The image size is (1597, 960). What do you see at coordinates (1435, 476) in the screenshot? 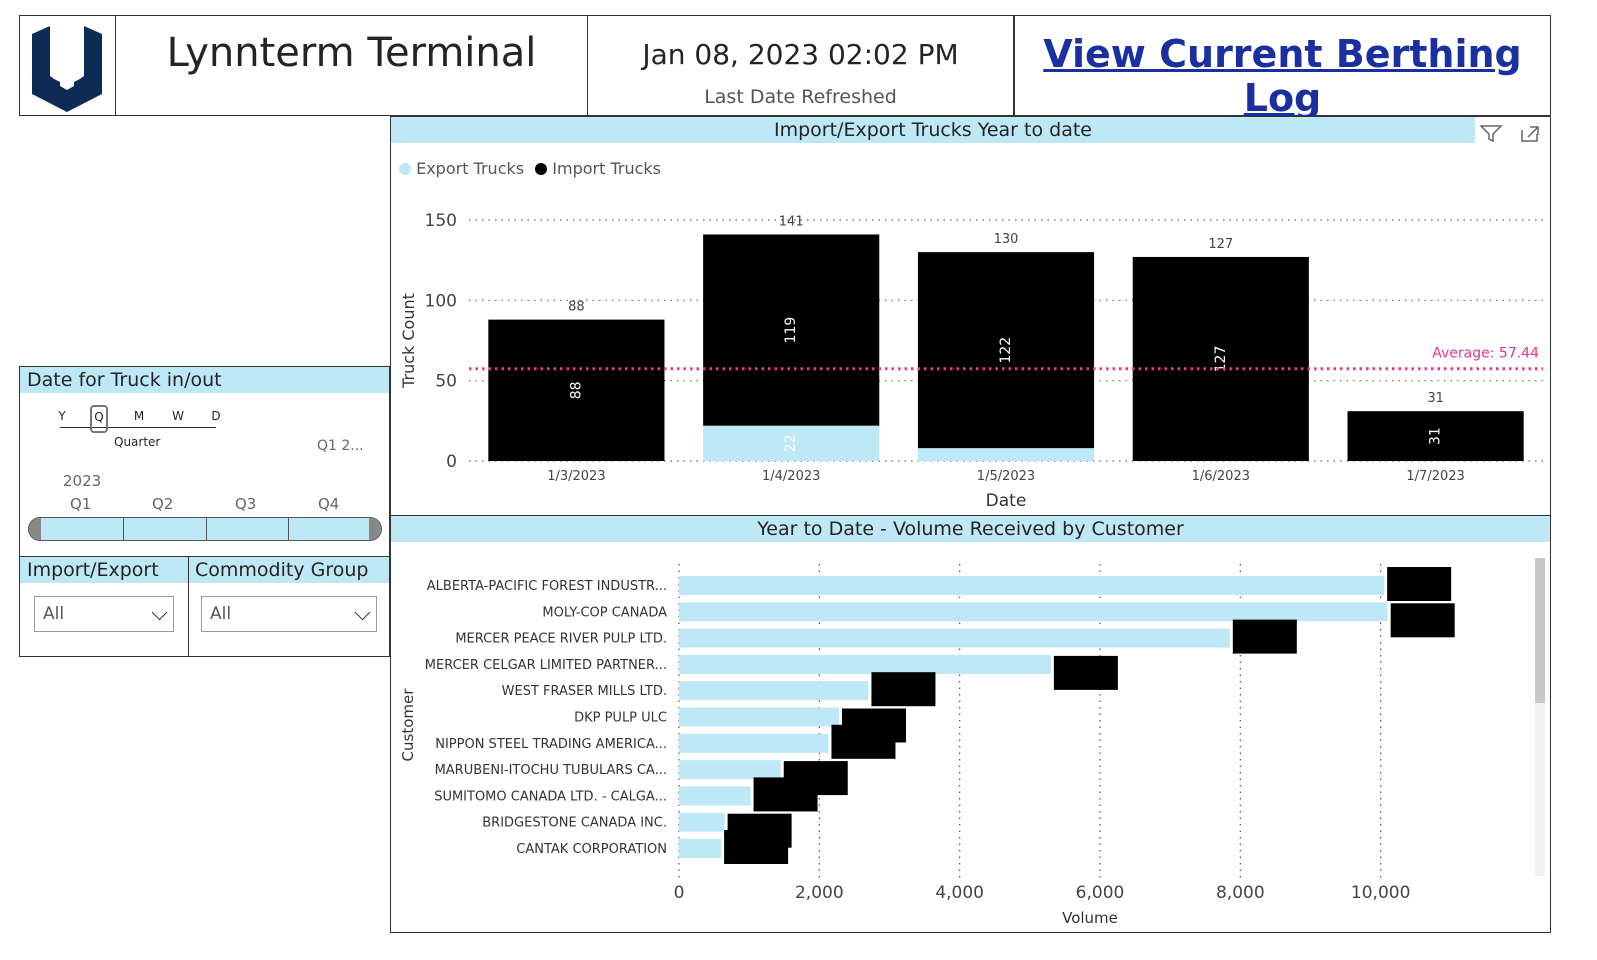
I see `x-tick-label: 1/7/2023` at bounding box center [1435, 476].